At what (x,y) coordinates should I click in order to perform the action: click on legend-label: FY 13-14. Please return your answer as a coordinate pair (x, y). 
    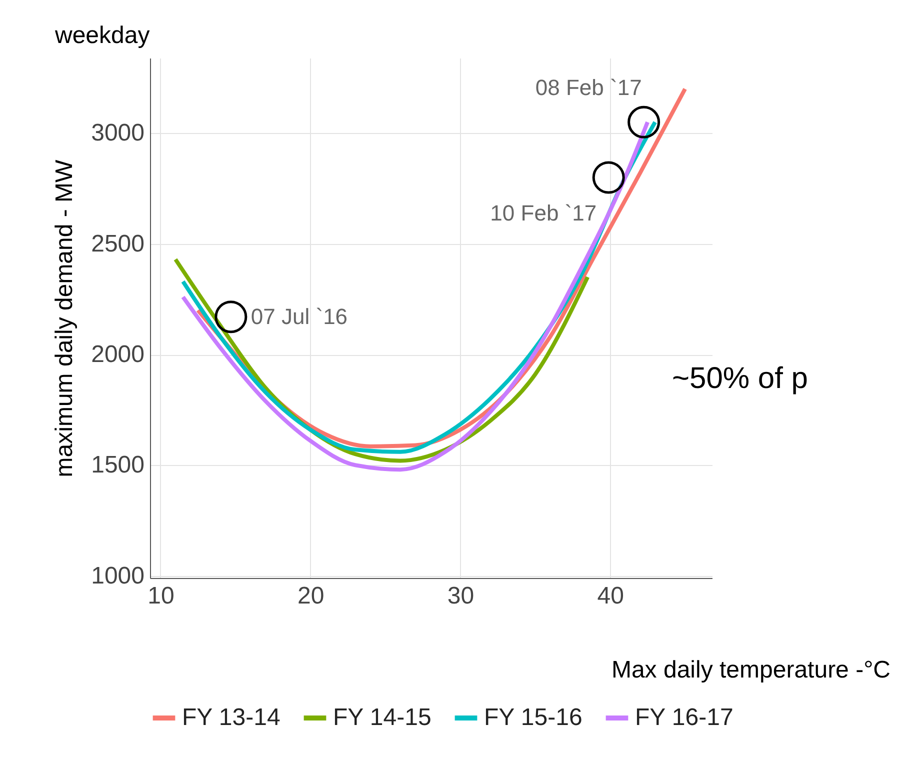
    Looking at the image, I should click on (231, 717).